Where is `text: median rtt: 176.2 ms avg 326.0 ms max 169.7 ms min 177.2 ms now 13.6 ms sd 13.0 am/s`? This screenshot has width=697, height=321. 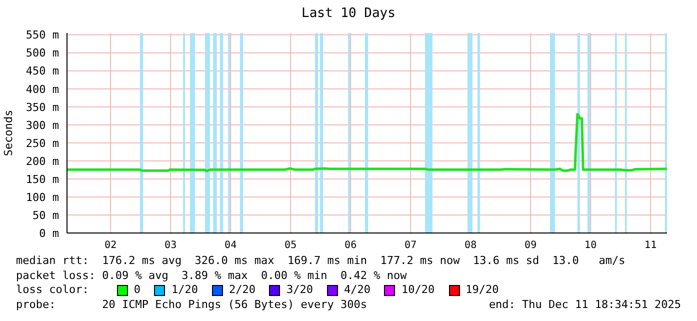
text: median rtt: 176.2 ms avg 326.0 ms max 169.7 ms min 177.2 ms now 13.6 ms sd 13.0 am/s is located at coordinates (321, 261).